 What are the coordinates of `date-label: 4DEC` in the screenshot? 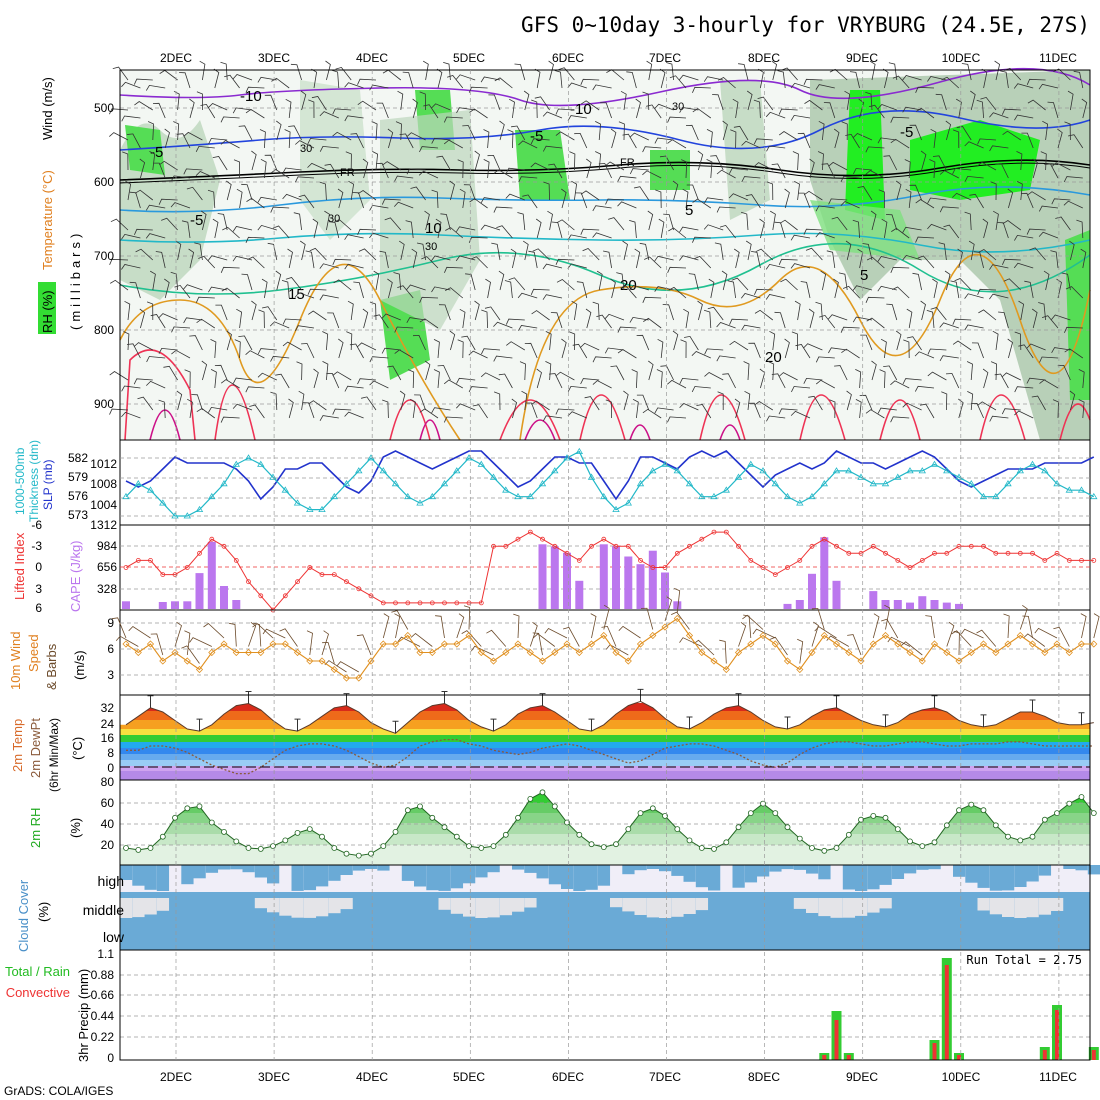 It's located at (372, 58).